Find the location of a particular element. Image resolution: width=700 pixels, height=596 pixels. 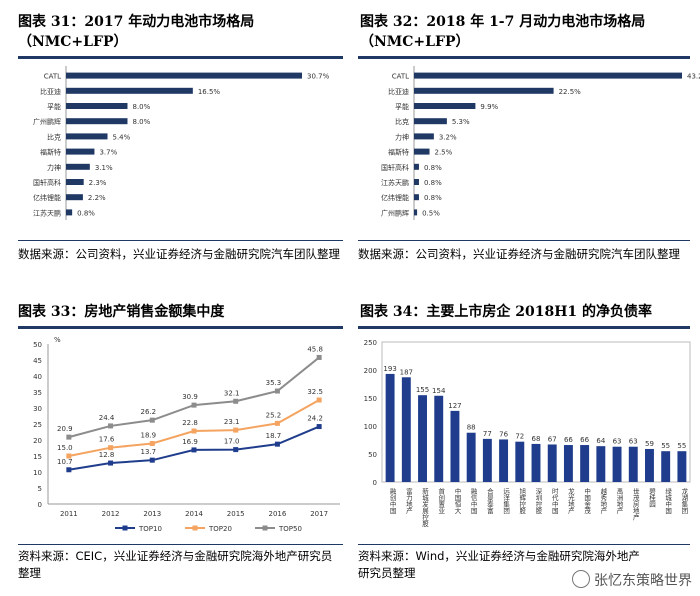

watermark-text: 张忆东策略世界 is located at coordinates (643, 581).